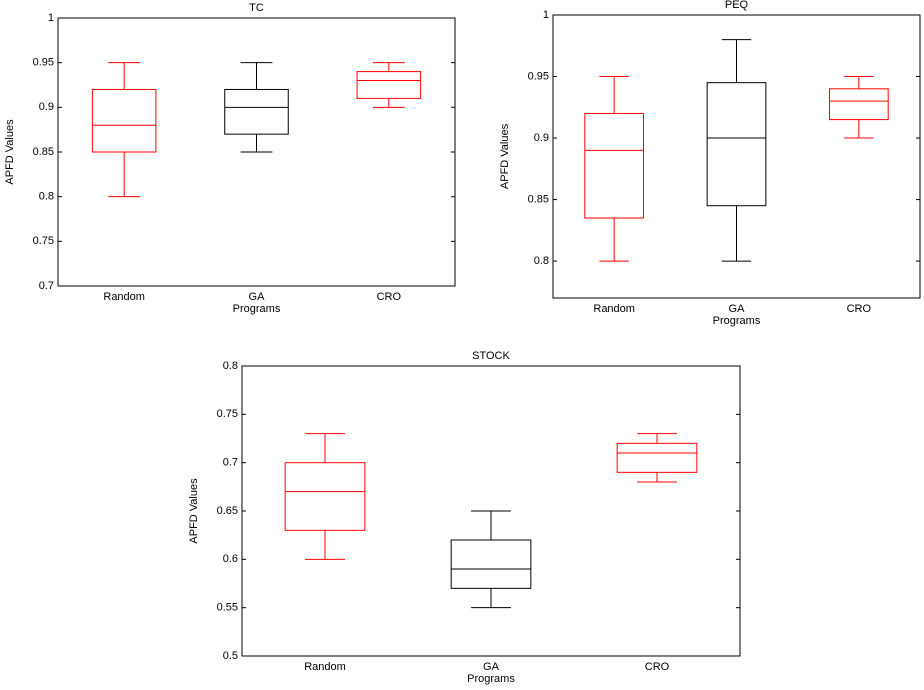 The height and width of the screenshot is (690, 924). What do you see at coordinates (227, 511) in the screenshot?
I see `y-tick-label: 0.65` at bounding box center [227, 511].